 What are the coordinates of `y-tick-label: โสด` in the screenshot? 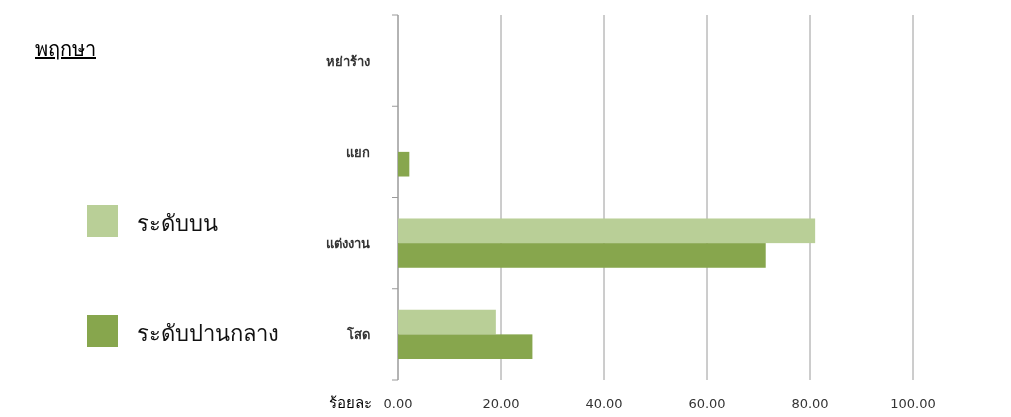 It's located at (358, 334).